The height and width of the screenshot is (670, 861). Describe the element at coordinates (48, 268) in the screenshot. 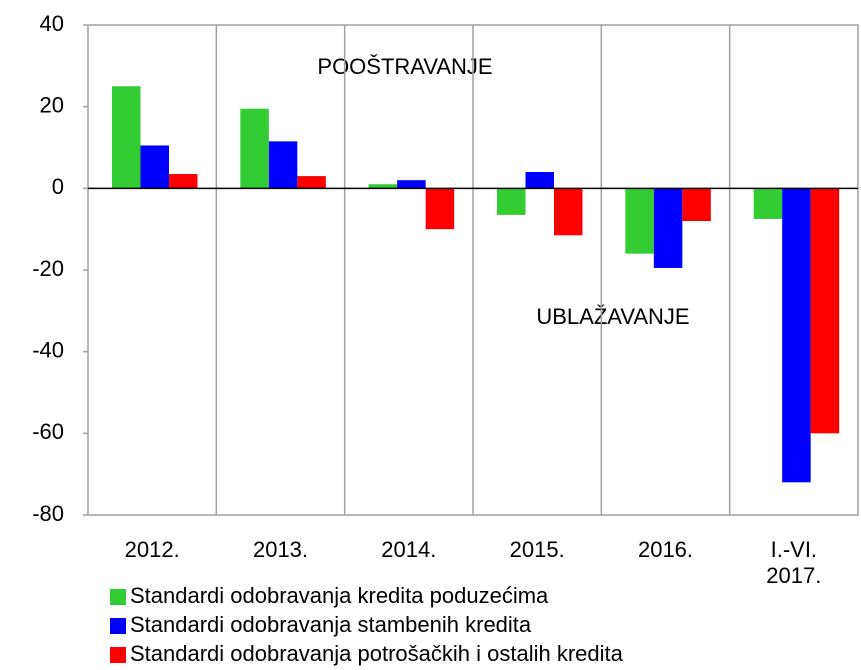

I see `y-tick-label: -20` at that location.